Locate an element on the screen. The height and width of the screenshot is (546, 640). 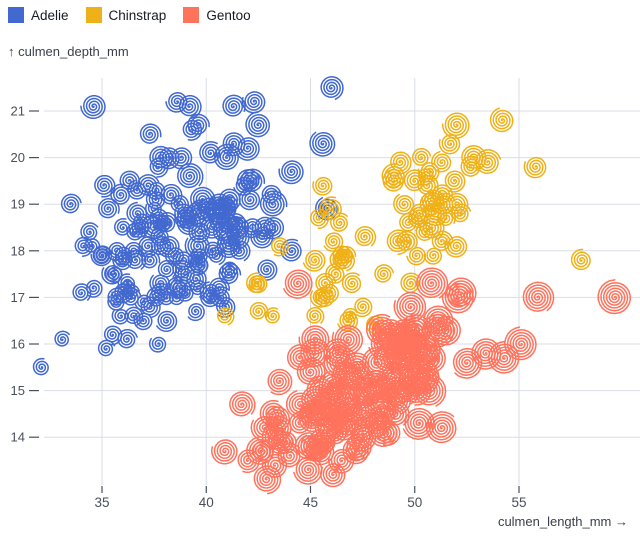
x-axis-label: culmen_length_mm → is located at coordinates (562, 521).